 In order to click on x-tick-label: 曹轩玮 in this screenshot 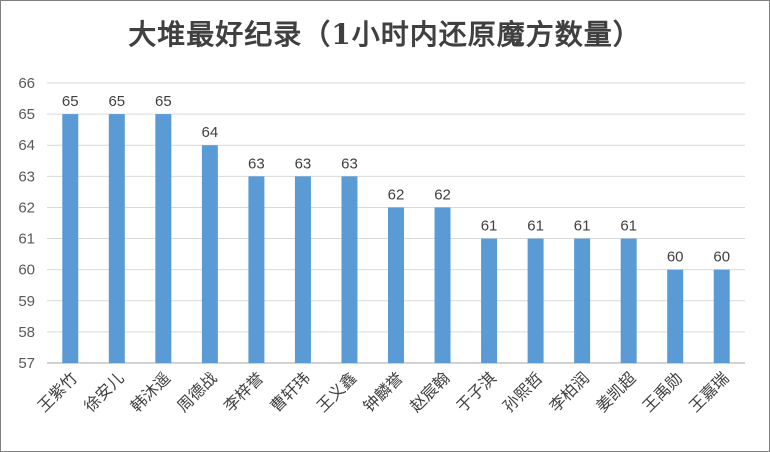, I will do `click(290, 392)`.